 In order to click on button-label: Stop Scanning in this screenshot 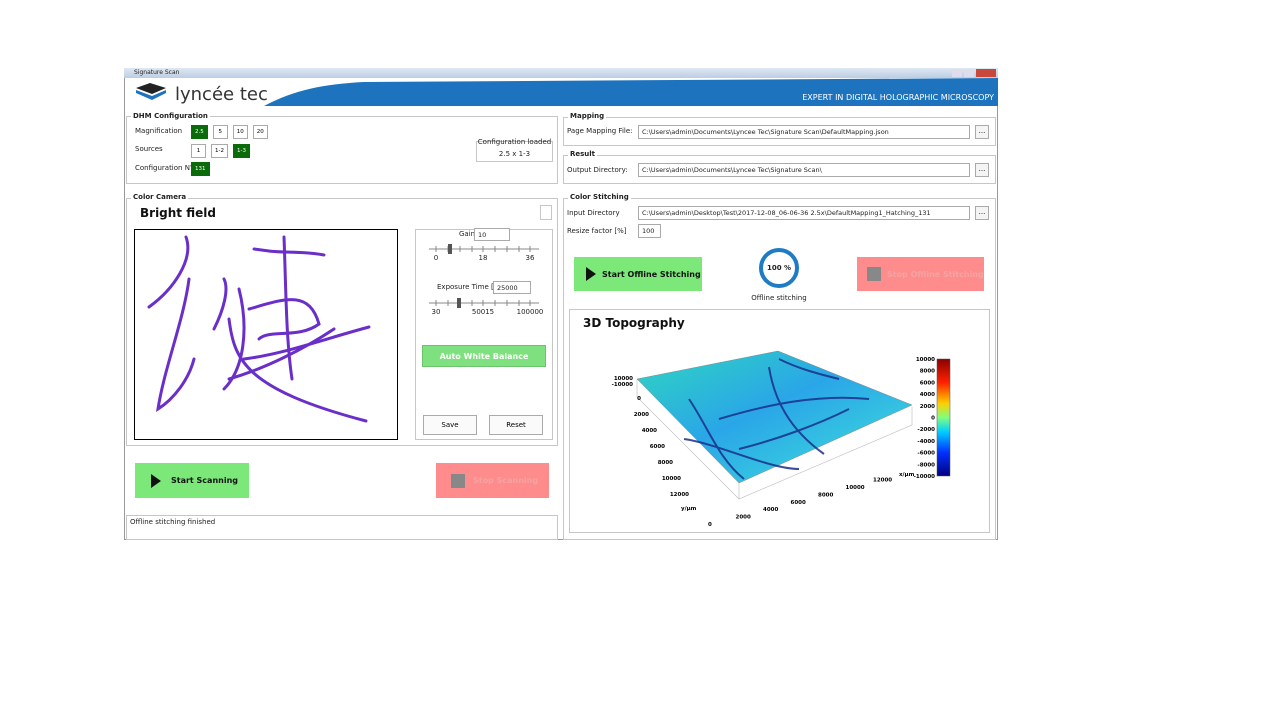, I will do `click(506, 480)`.